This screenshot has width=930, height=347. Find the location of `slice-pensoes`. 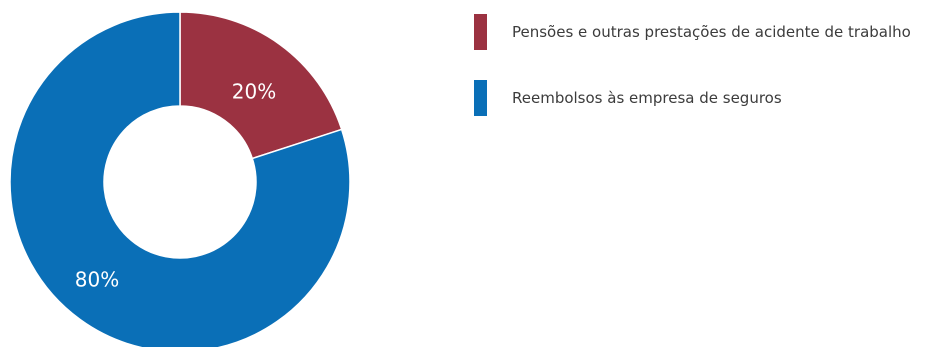

slice-pensoes is located at coordinates (261, 85).